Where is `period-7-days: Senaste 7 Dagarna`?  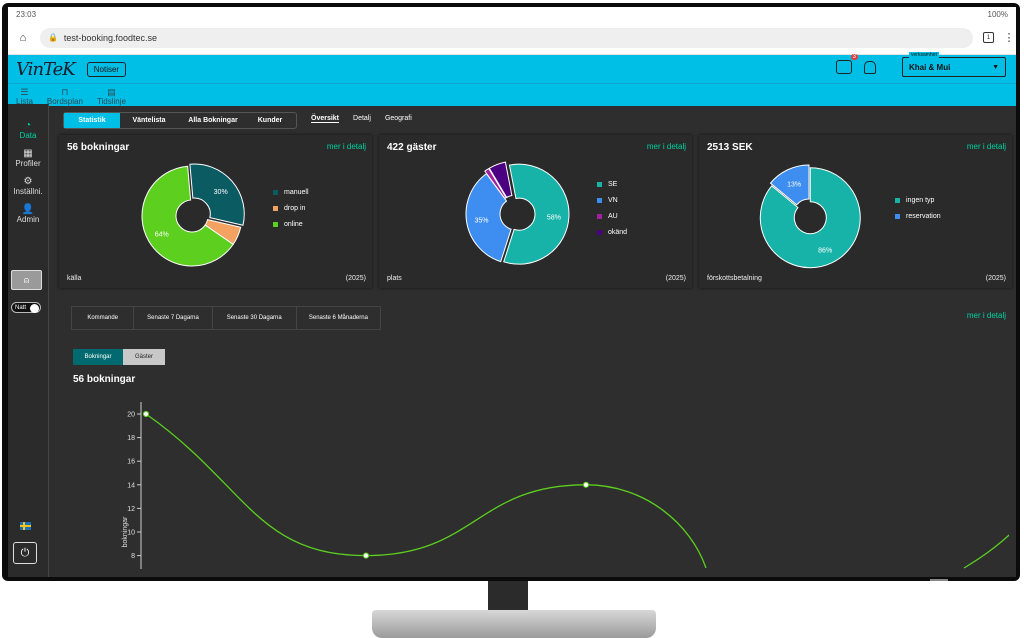 period-7-days: Senaste 7 Dagarna is located at coordinates (173, 318).